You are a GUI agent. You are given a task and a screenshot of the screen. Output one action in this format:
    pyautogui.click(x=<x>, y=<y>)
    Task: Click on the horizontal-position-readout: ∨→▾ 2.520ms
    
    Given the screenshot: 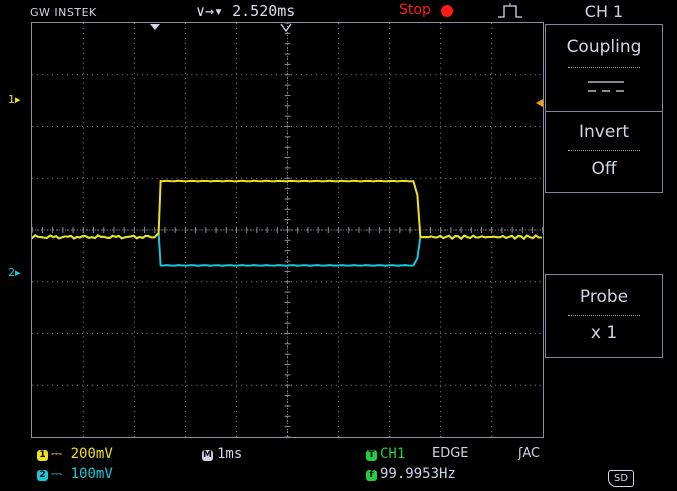 What is the action you would take?
    pyautogui.click(x=245, y=11)
    